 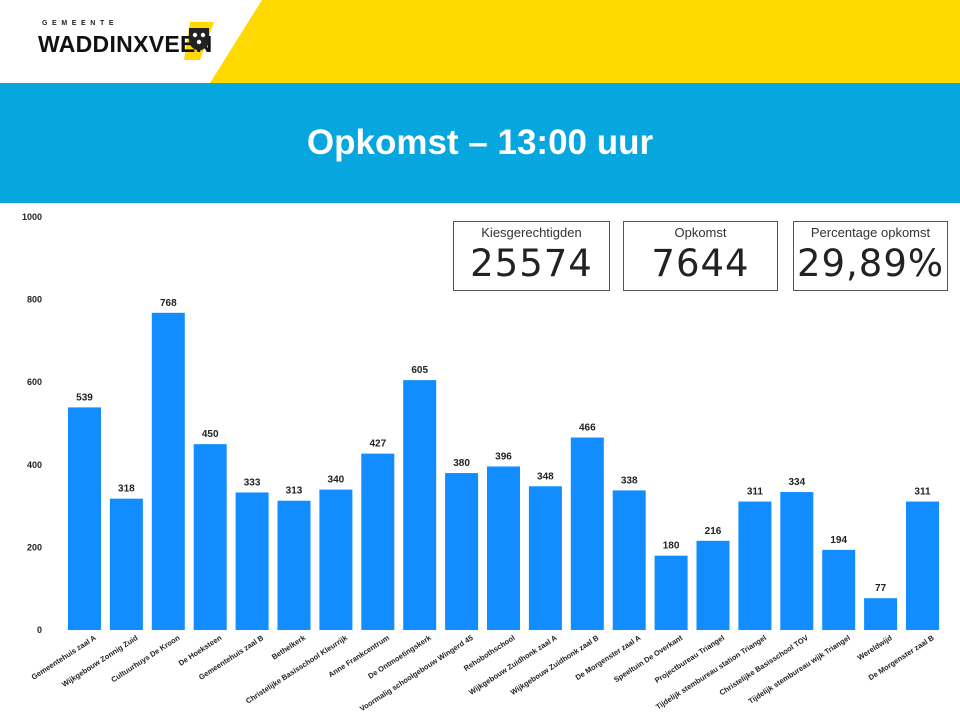 I want to click on logo-text: WADDINXVEEN, so click(x=125, y=44).